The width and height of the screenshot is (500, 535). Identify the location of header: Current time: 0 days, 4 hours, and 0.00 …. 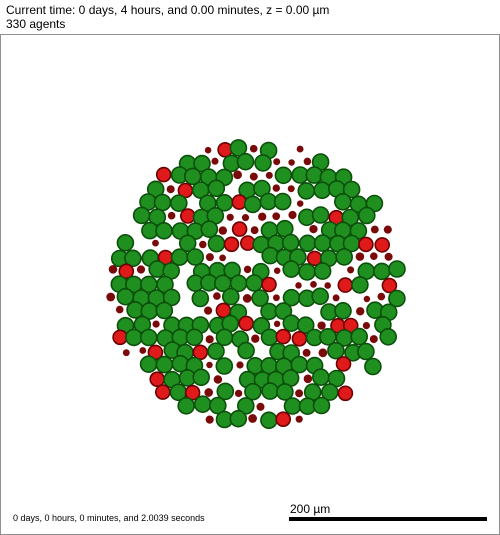
(250, 17).